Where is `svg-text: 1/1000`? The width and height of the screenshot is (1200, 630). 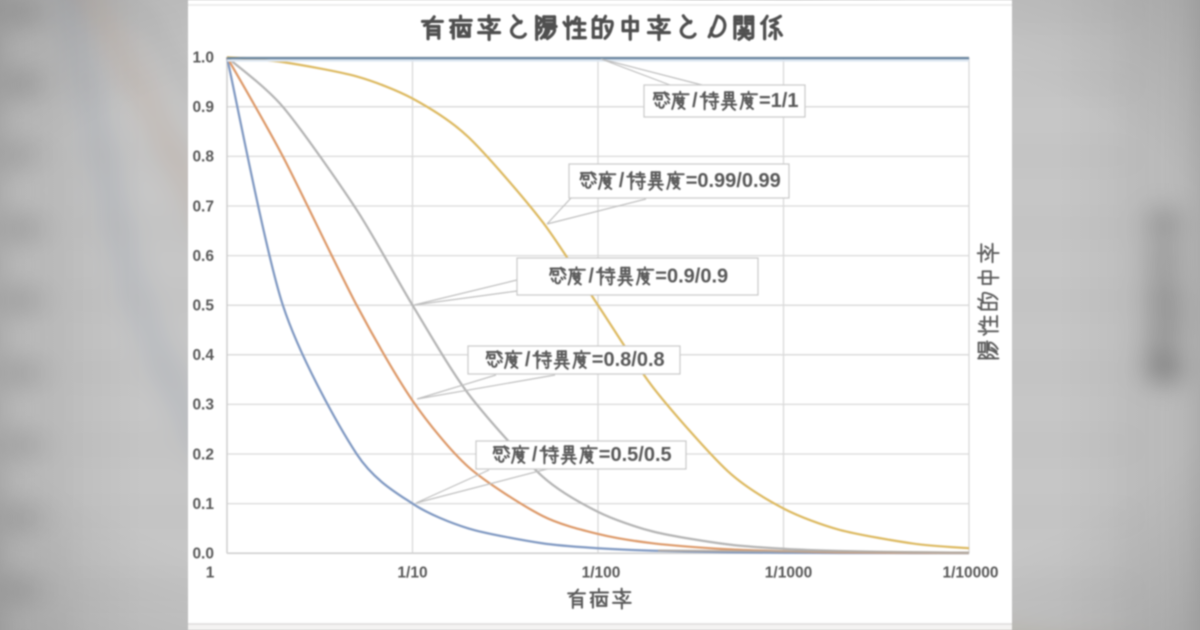
svg-text: 1/1000 is located at coordinates (788, 573).